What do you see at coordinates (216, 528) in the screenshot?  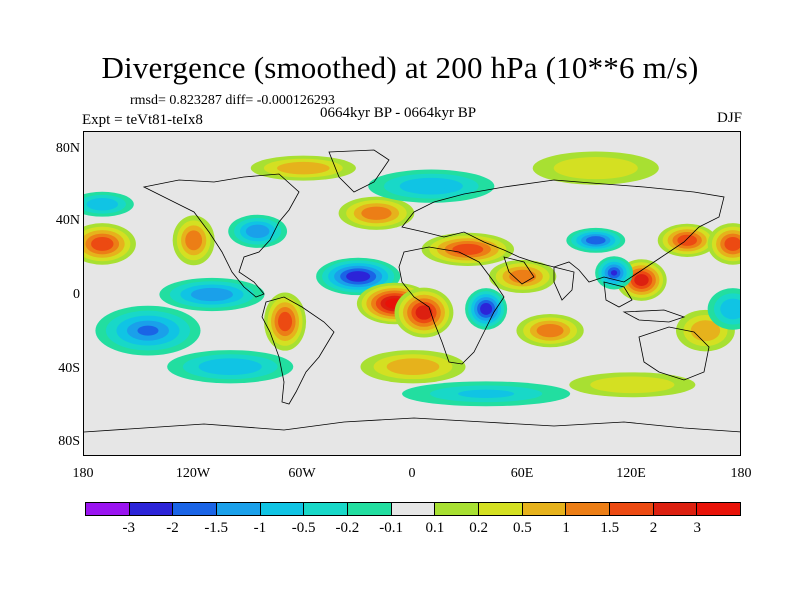 I see `colorbar-label: -1.5` at bounding box center [216, 528].